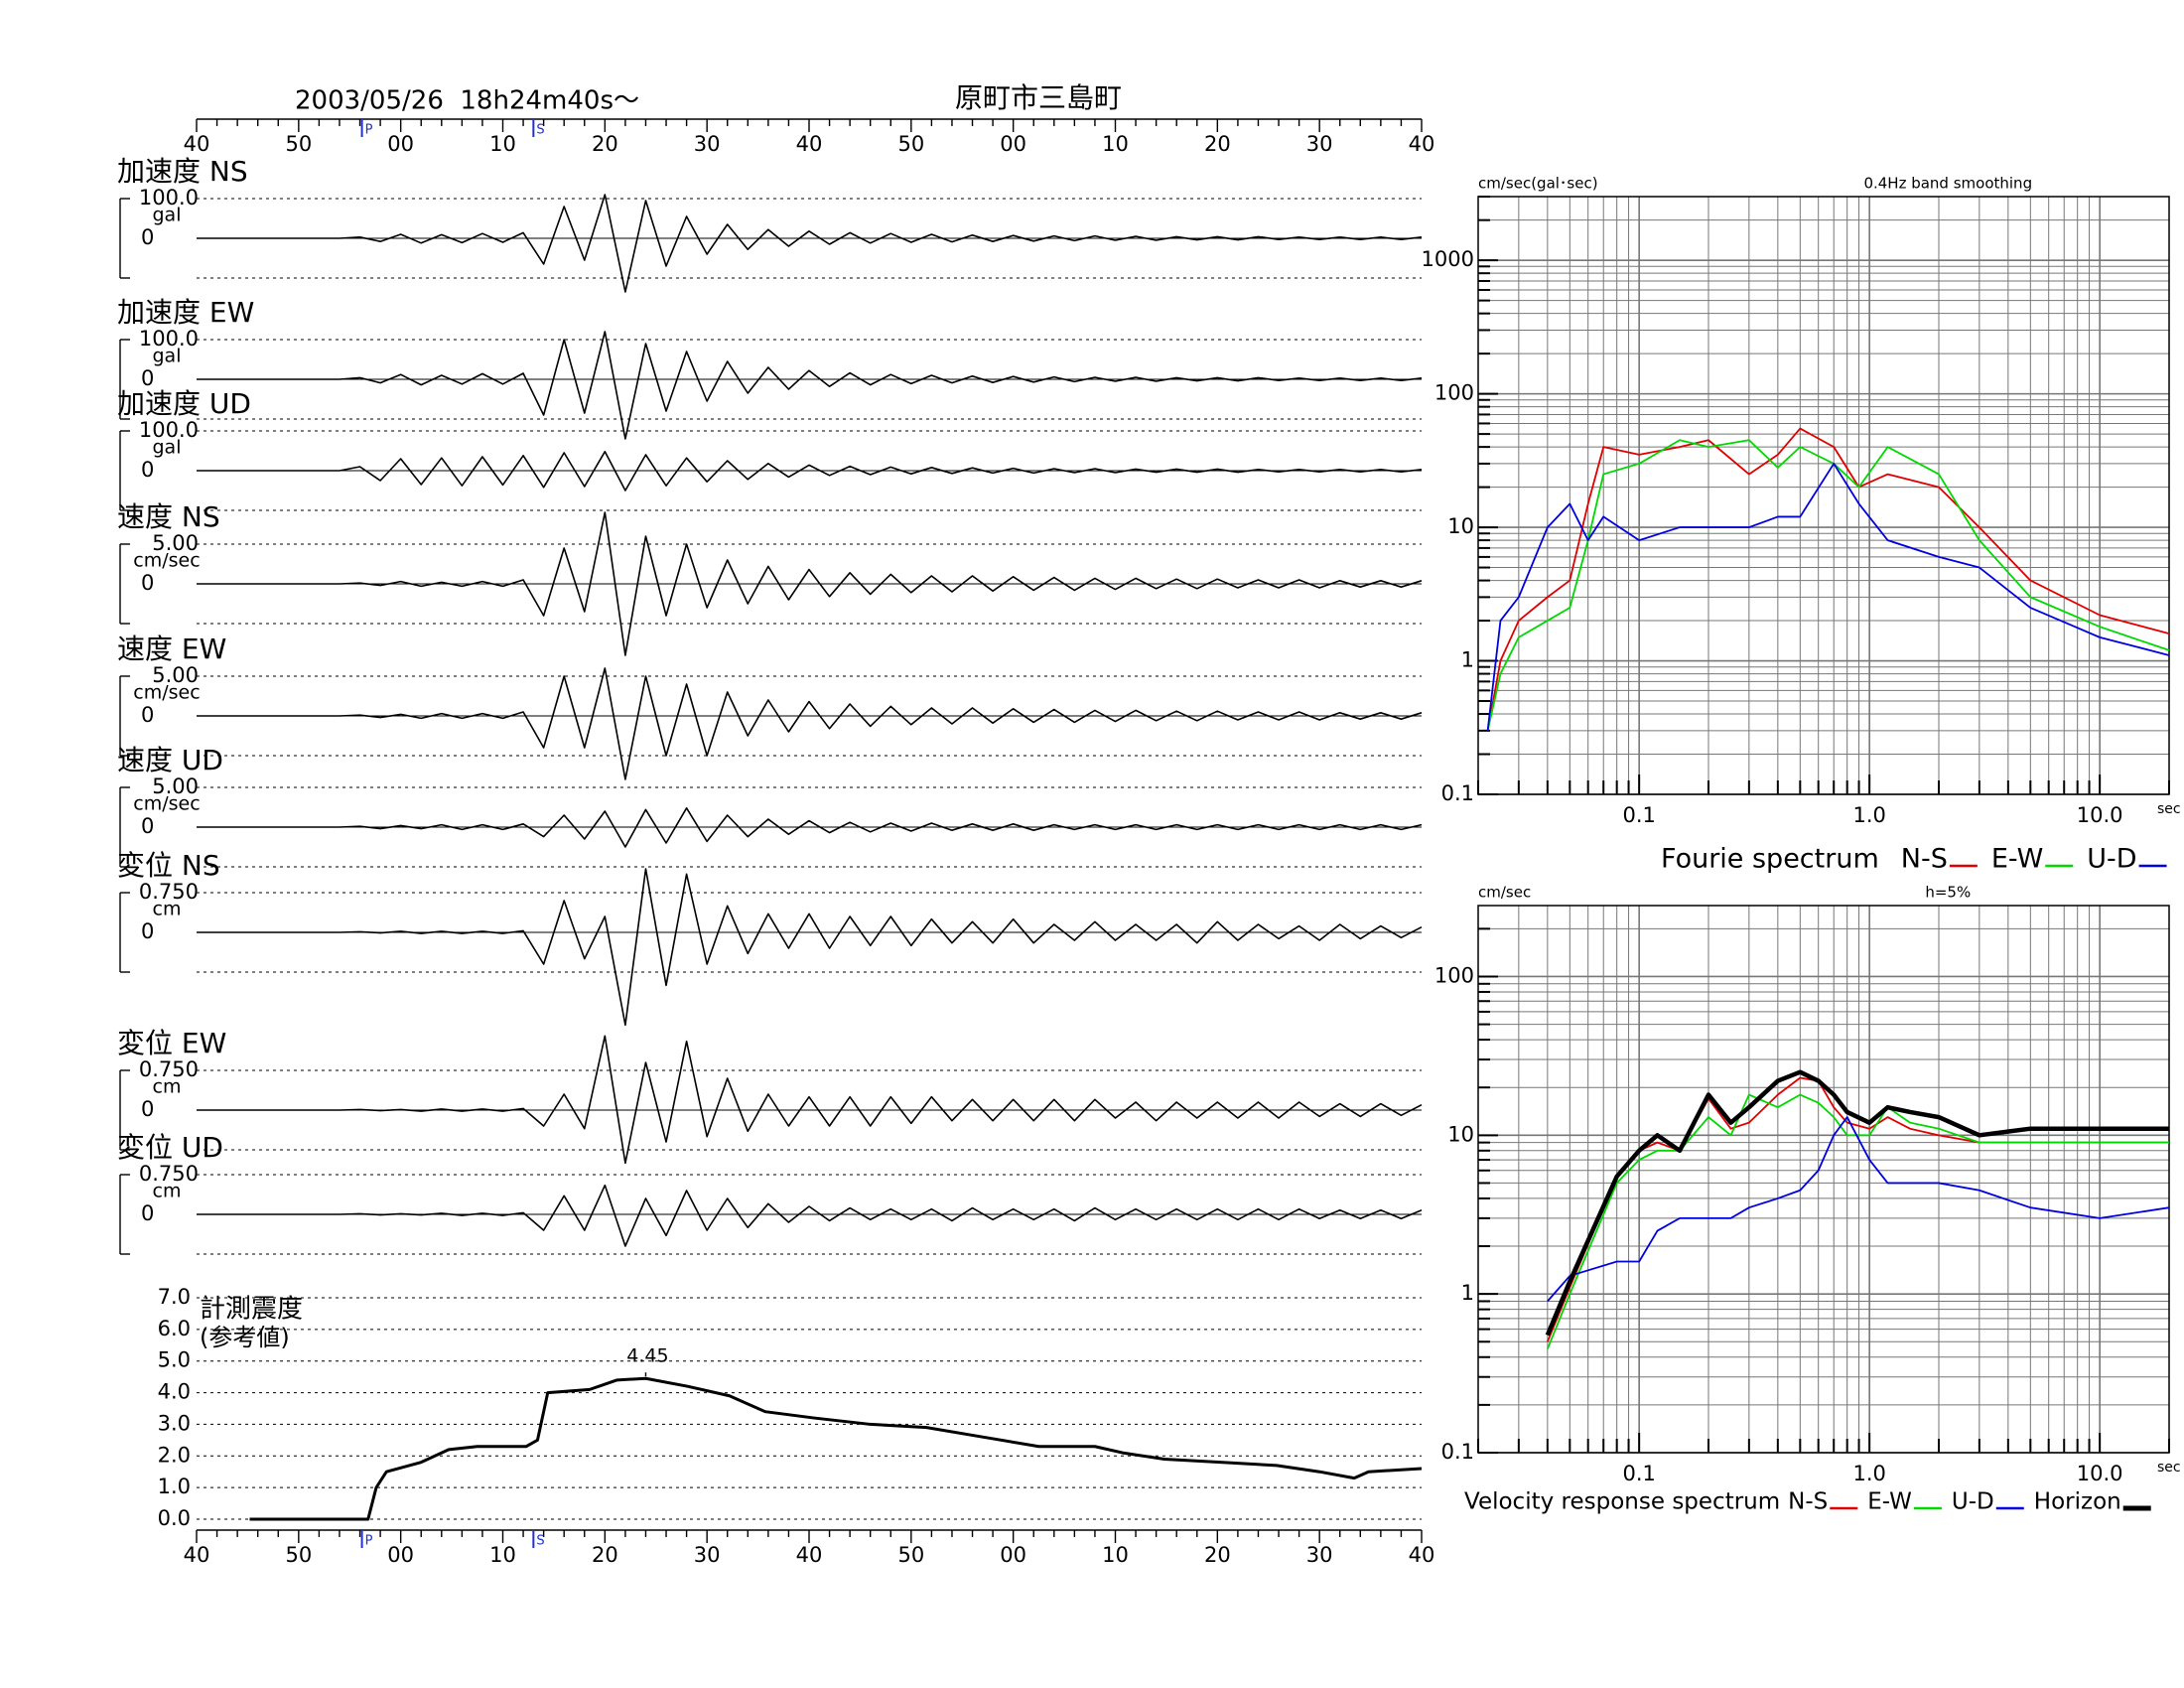 The image size is (2184, 1688). What do you see at coordinates (2077, 1502) in the screenshot?
I see `legend-label: Horizon` at bounding box center [2077, 1502].